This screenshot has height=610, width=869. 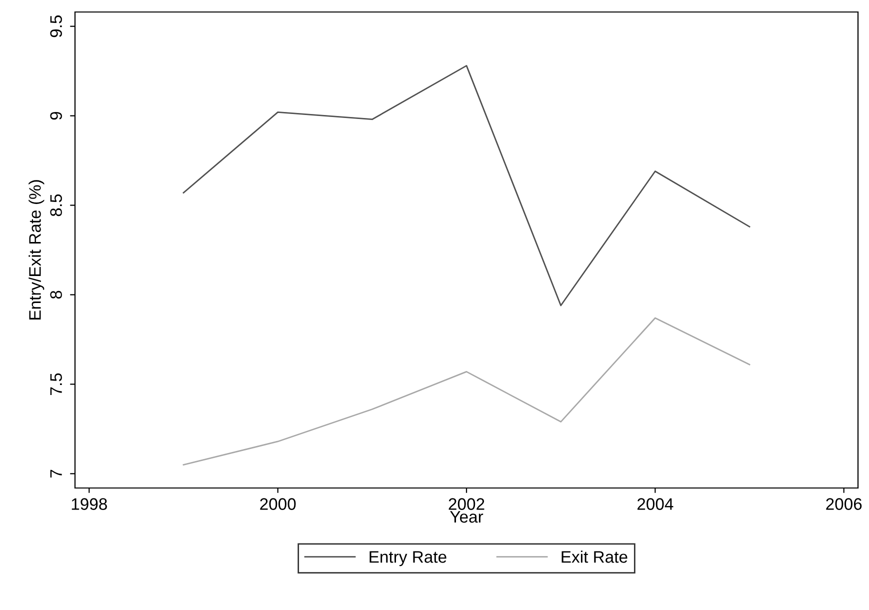 I want to click on y-axis-title: Entry/Exit Rate (%), so click(x=36, y=250).